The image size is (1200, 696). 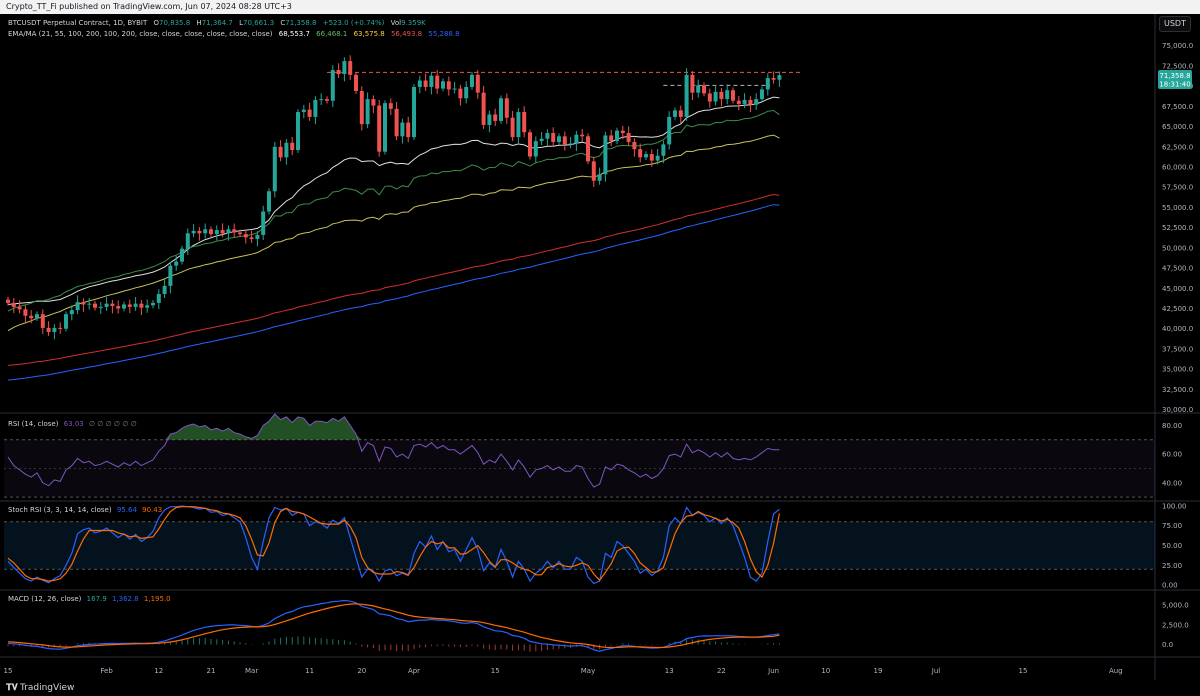 I want to click on stoch-tick-label: 0.00, so click(x=1170, y=586).